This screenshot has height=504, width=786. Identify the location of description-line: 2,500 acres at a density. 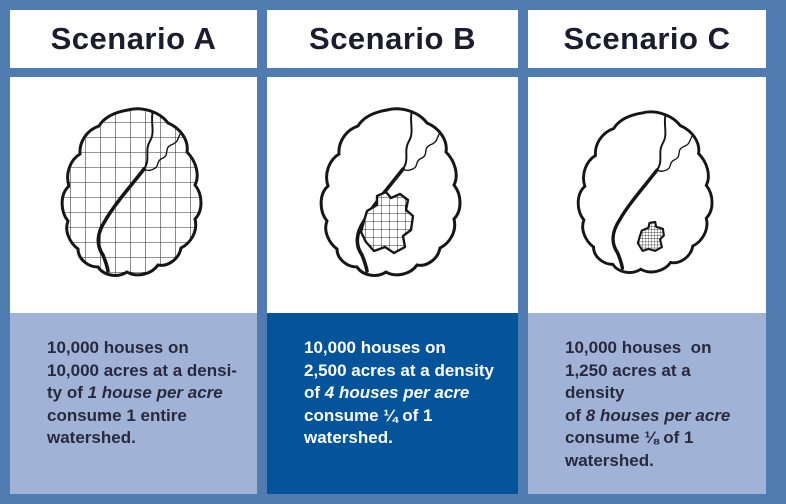
(399, 370).